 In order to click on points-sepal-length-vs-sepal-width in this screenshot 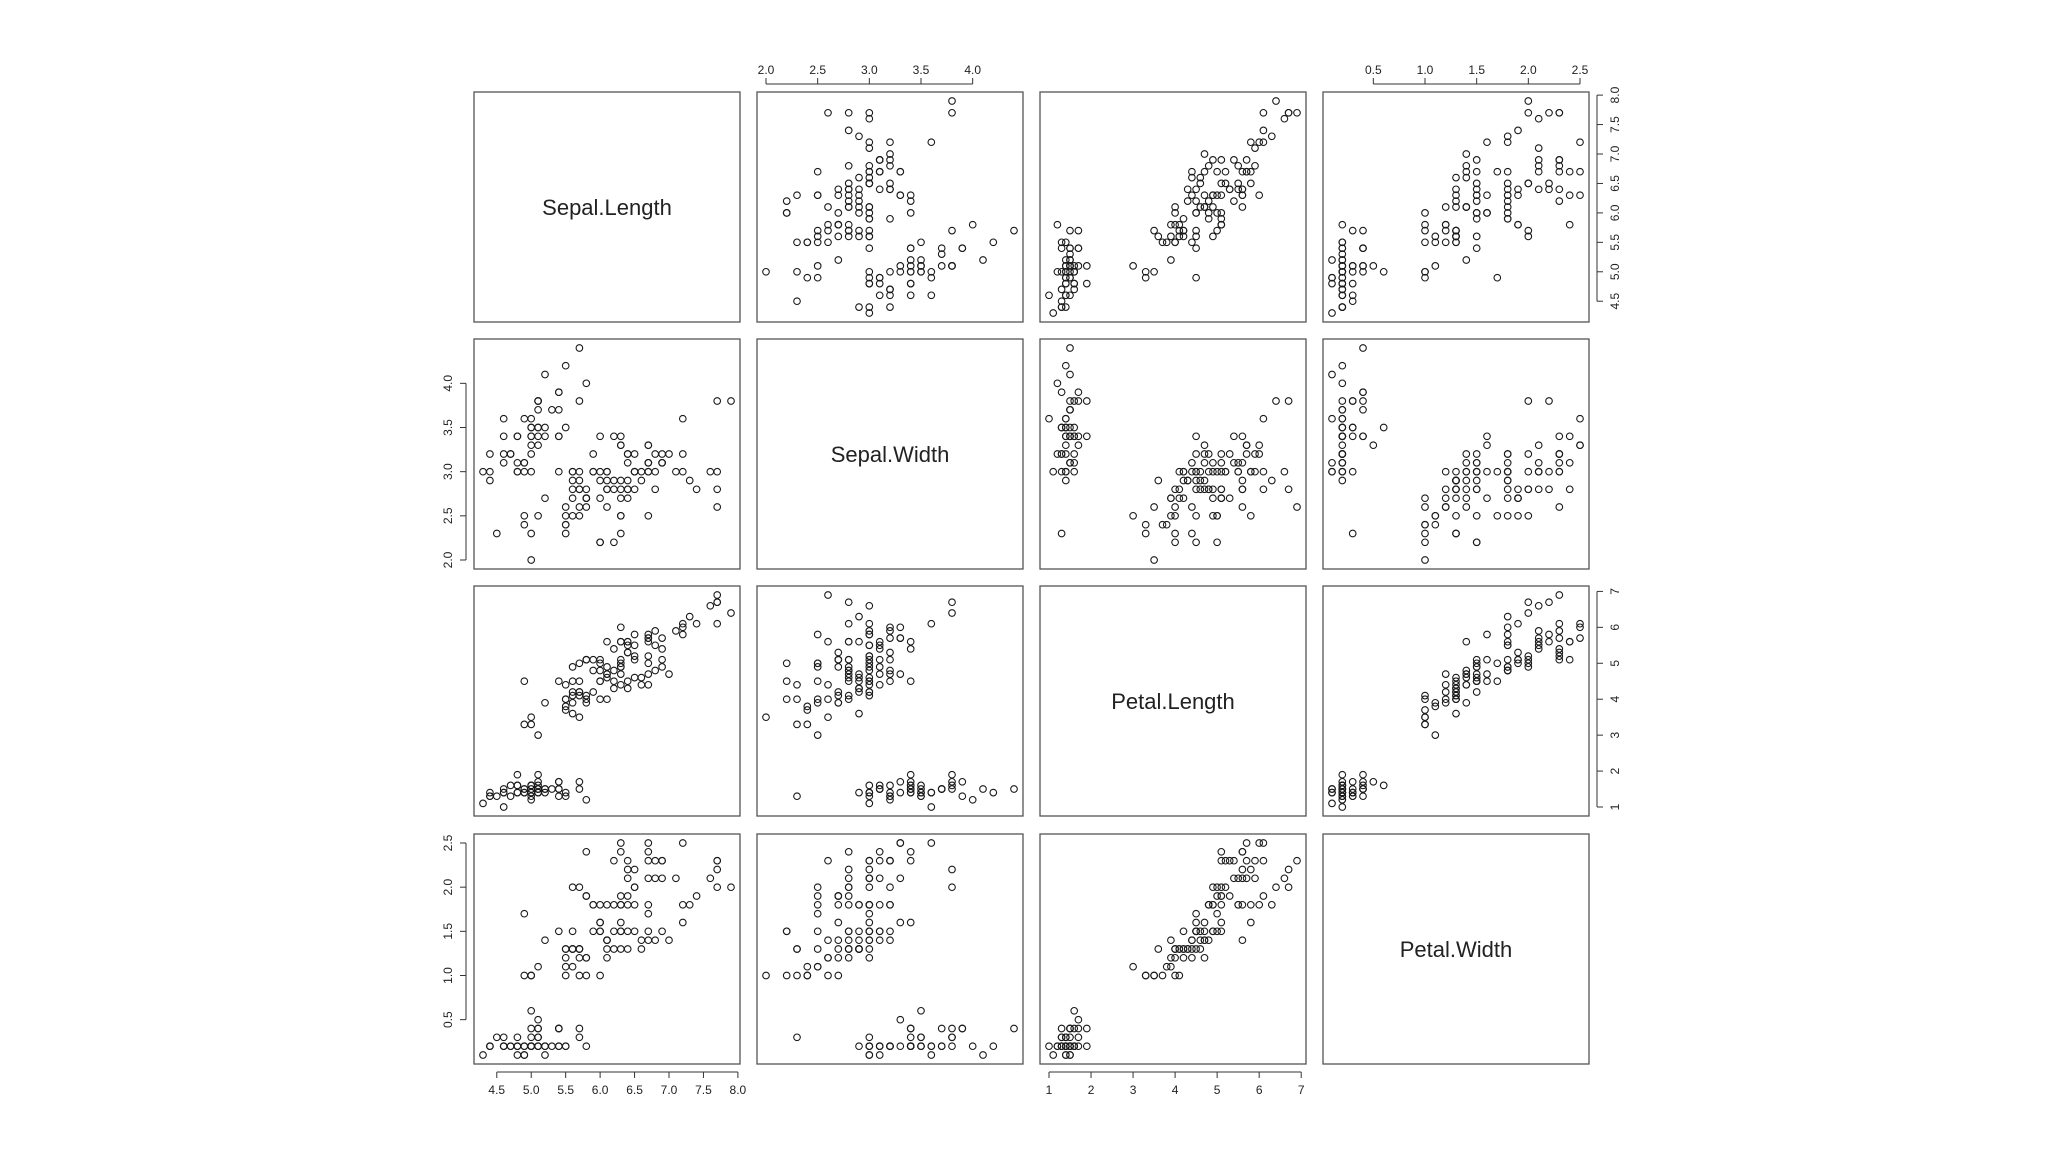, I will do `click(890, 207)`.